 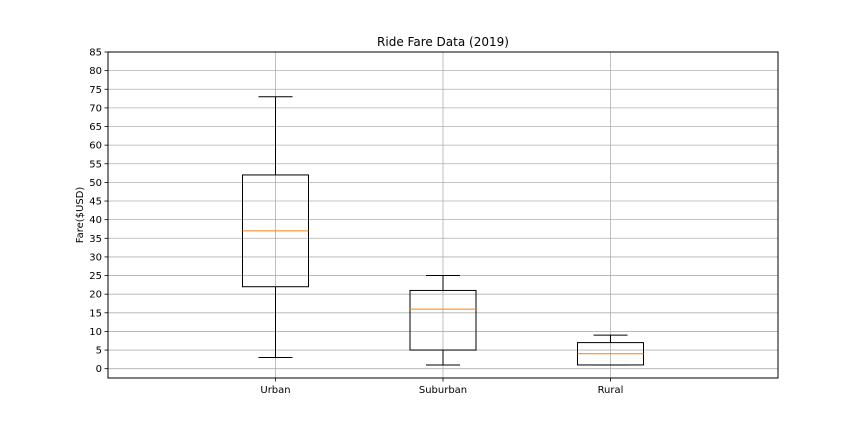 I want to click on x-tick-label: Rural, so click(x=611, y=390).